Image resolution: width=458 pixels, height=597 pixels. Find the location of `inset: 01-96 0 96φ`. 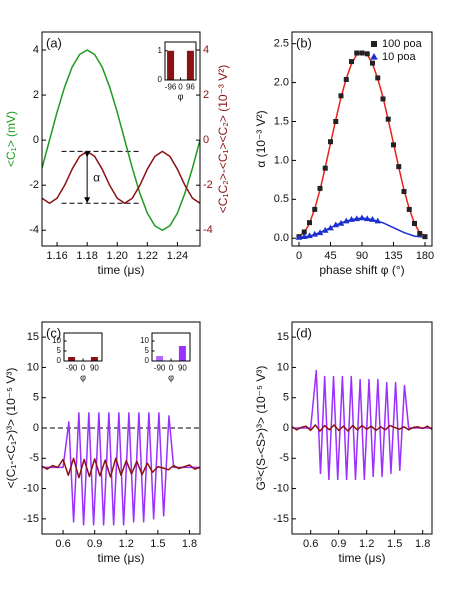

inset: 01-96 0 96φ is located at coordinates (177, 71).